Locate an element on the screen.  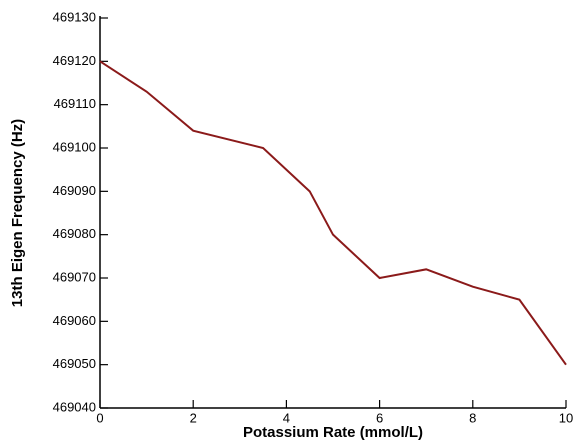
y-tick-label: 469050 is located at coordinates (74, 363).